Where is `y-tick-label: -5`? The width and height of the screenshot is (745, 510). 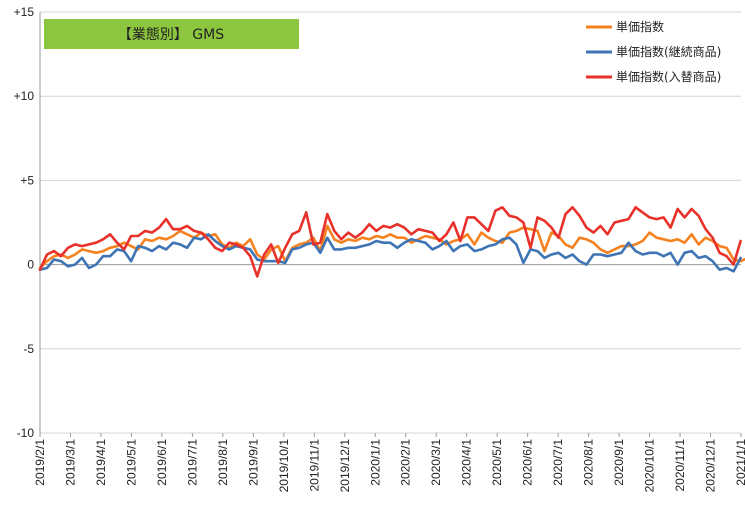
y-tick-label: -5 is located at coordinates (28, 349).